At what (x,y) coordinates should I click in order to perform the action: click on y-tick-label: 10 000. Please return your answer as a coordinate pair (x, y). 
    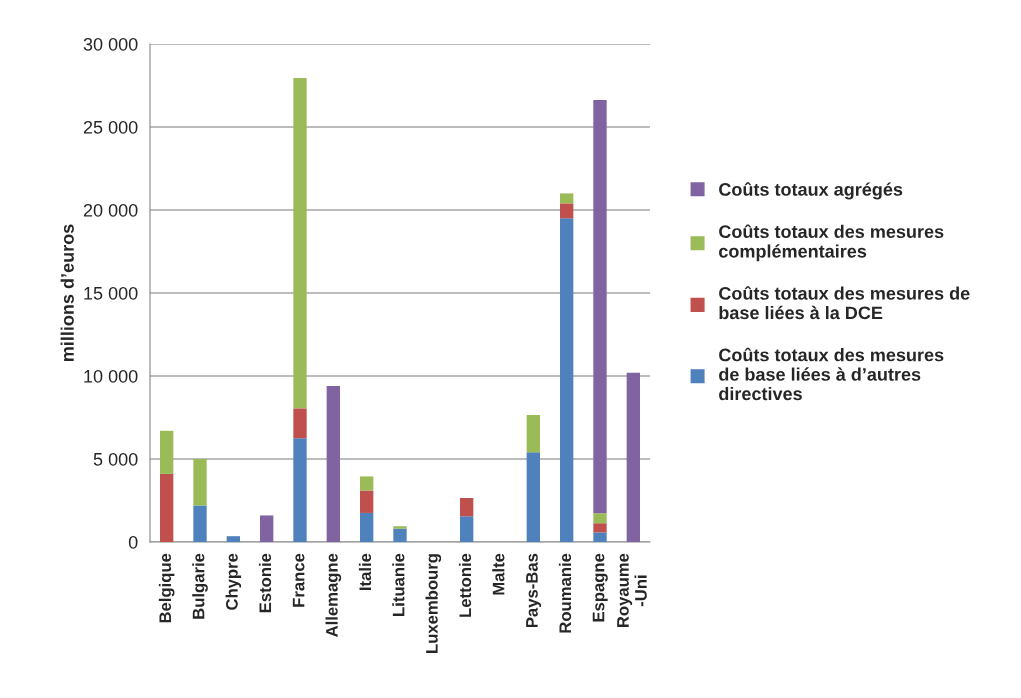
    Looking at the image, I should click on (111, 376).